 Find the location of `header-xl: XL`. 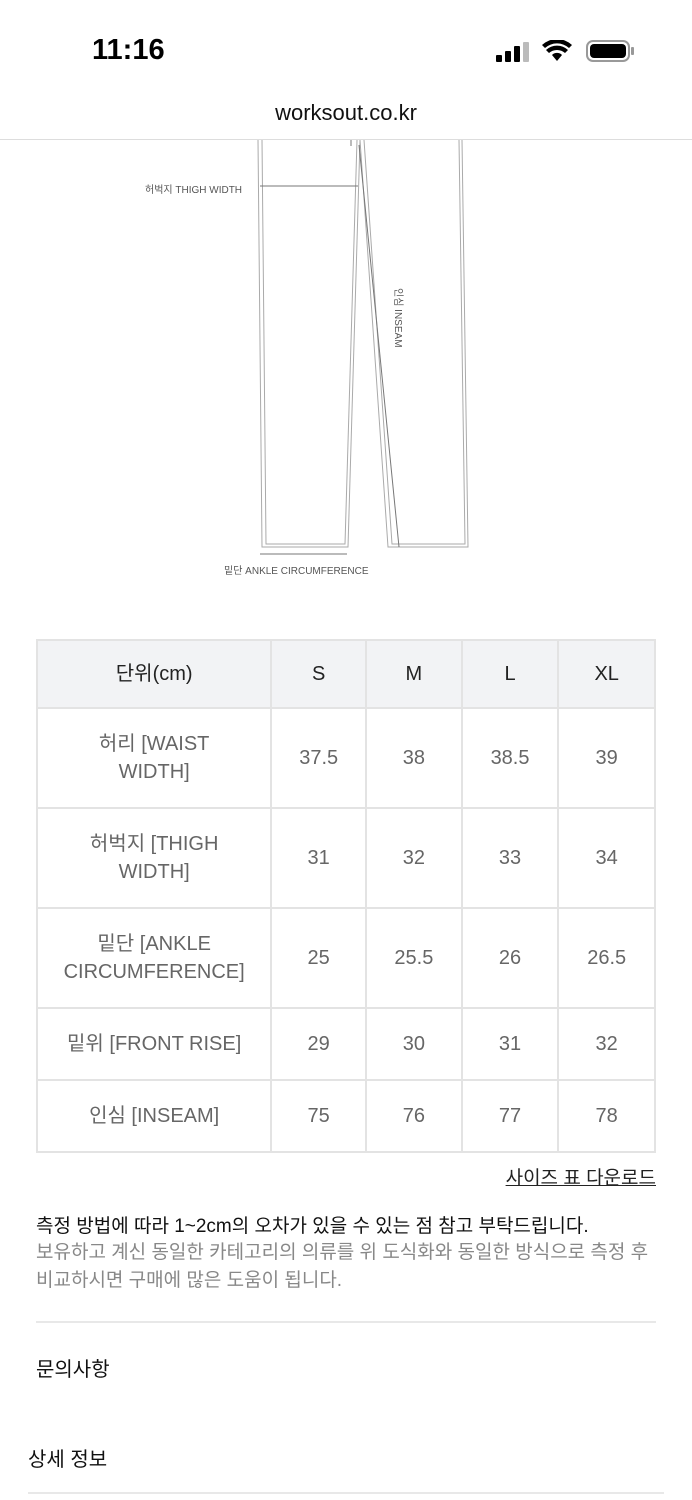

header-xl: XL is located at coordinates (606, 674).